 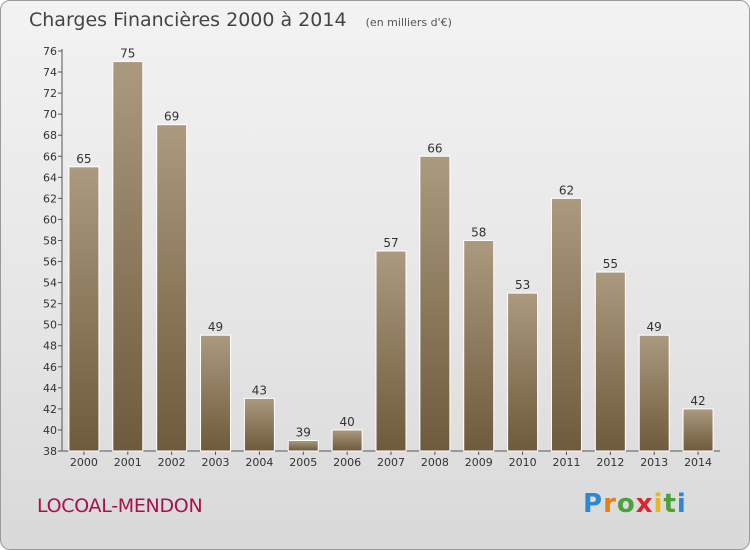 What do you see at coordinates (50, 219) in the screenshot?
I see `y-tick-label: 60` at bounding box center [50, 219].